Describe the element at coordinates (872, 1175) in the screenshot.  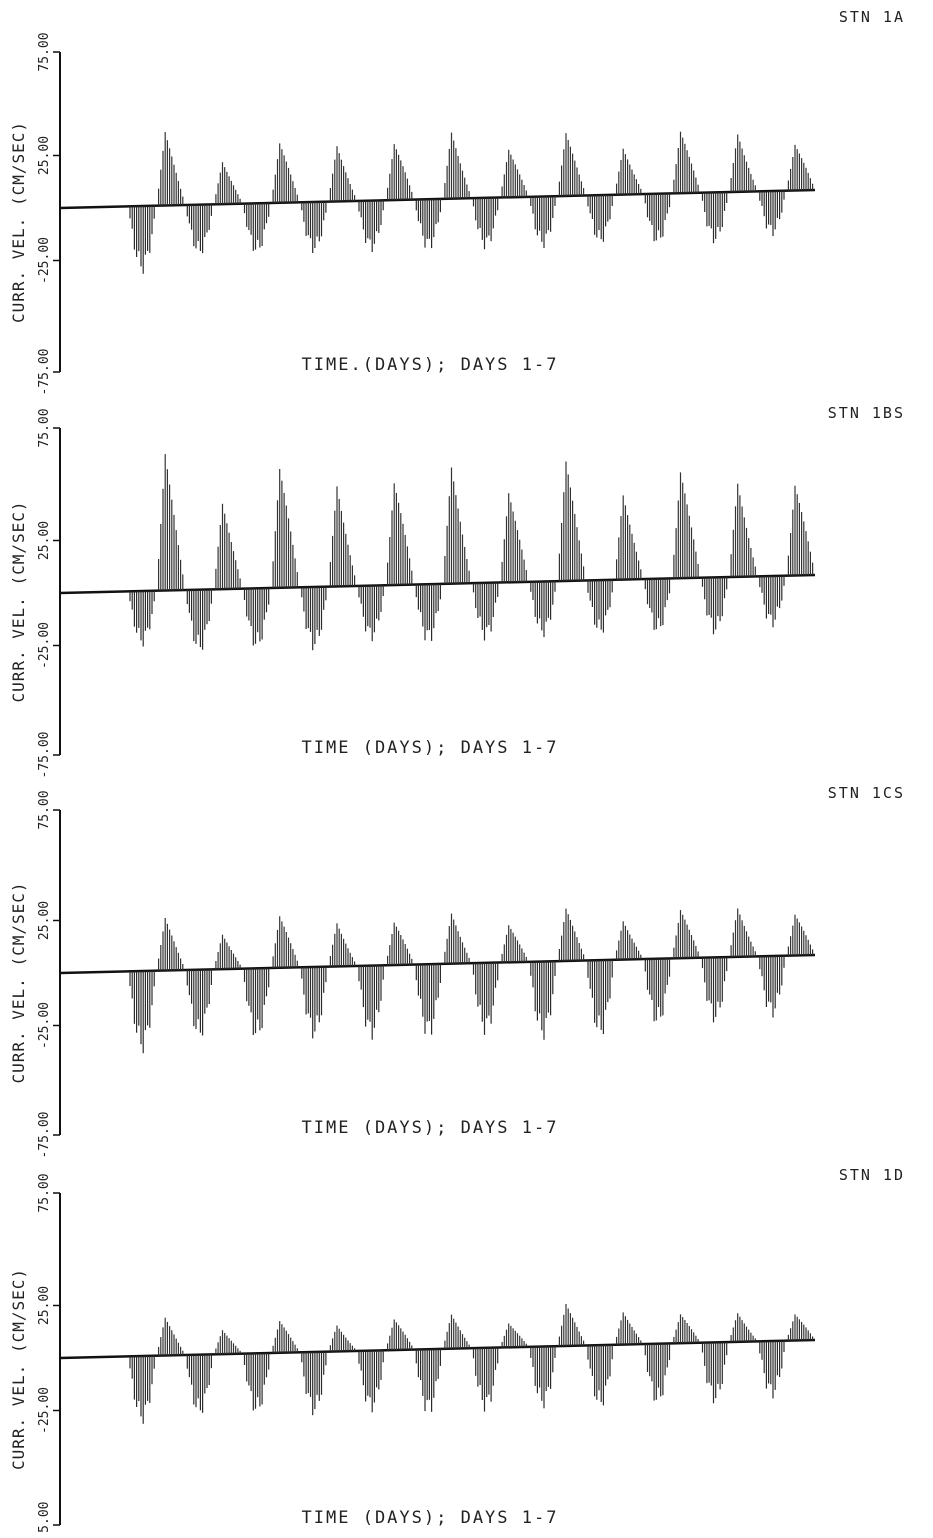
I see `station-label: STN 1D` at that location.